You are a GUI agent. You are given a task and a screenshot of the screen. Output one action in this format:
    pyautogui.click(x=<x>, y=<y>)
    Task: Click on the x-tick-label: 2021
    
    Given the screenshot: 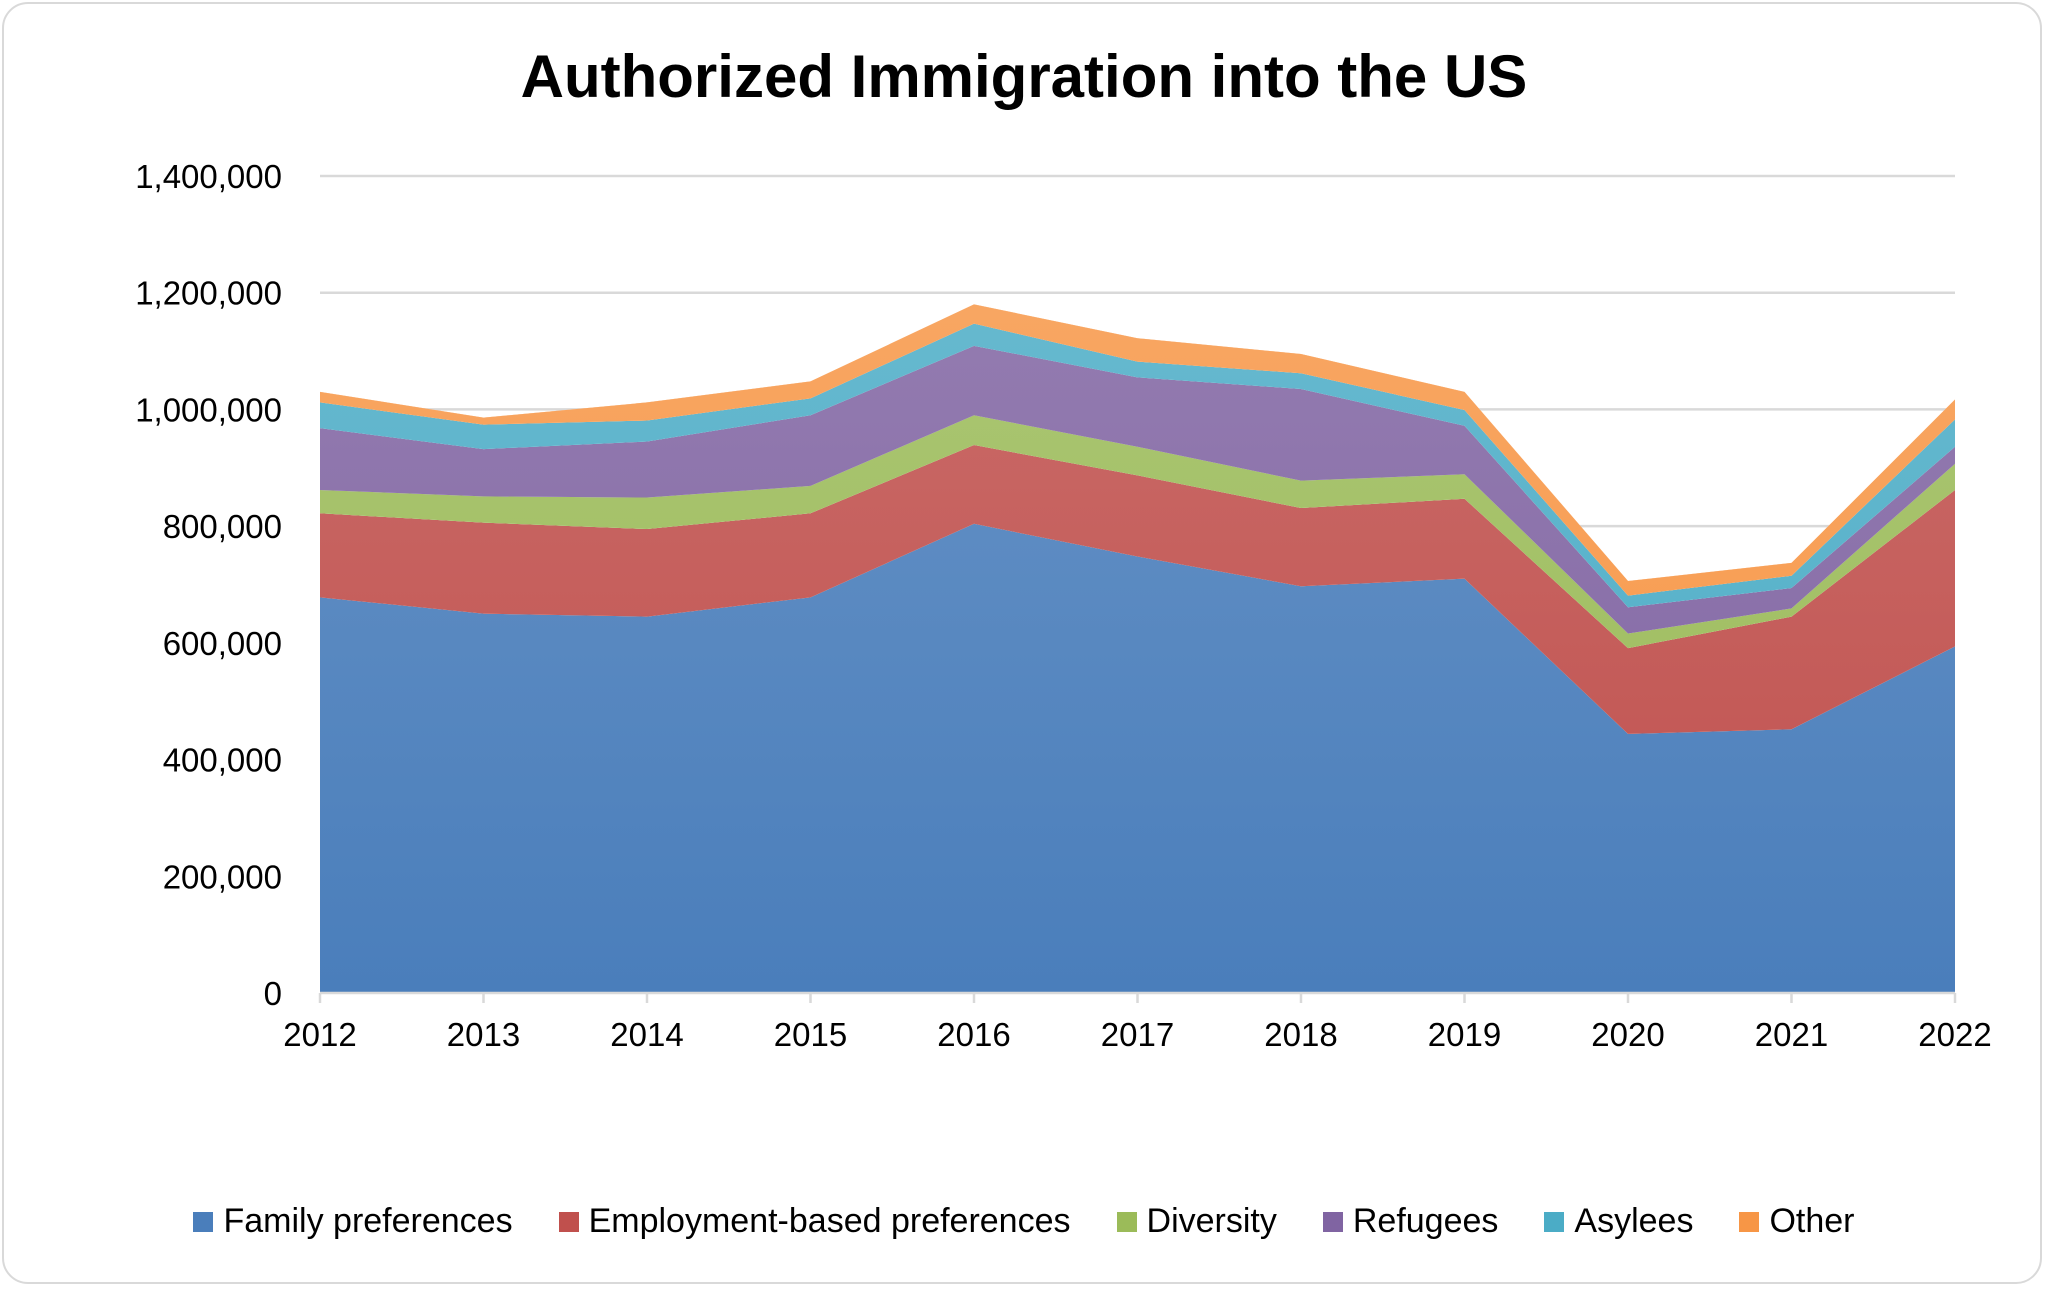 What is the action you would take?
    pyautogui.click(x=1791, y=1034)
    